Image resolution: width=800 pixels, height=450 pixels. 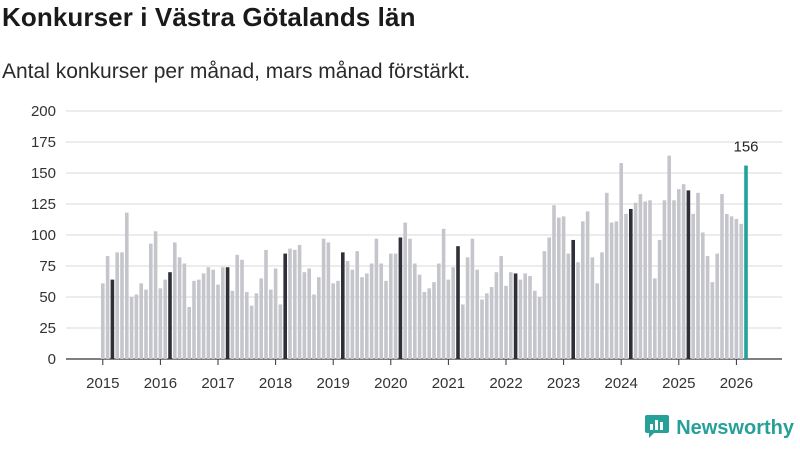 What do you see at coordinates (102, 383) in the screenshot?
I see `x-tick-label: 2015` at bounding box center [102, 383].